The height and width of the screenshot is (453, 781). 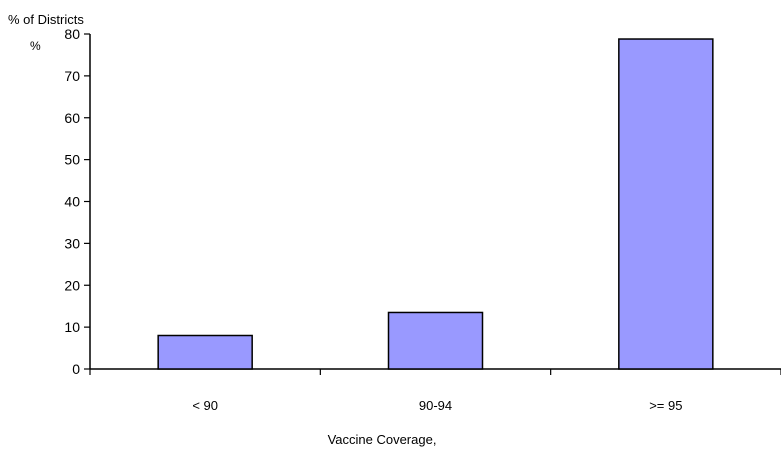 What do you see at coordinates (435, 405) in the screenshot?
I see `x-tick-label: 90-94` at bounding box center [435, 405].